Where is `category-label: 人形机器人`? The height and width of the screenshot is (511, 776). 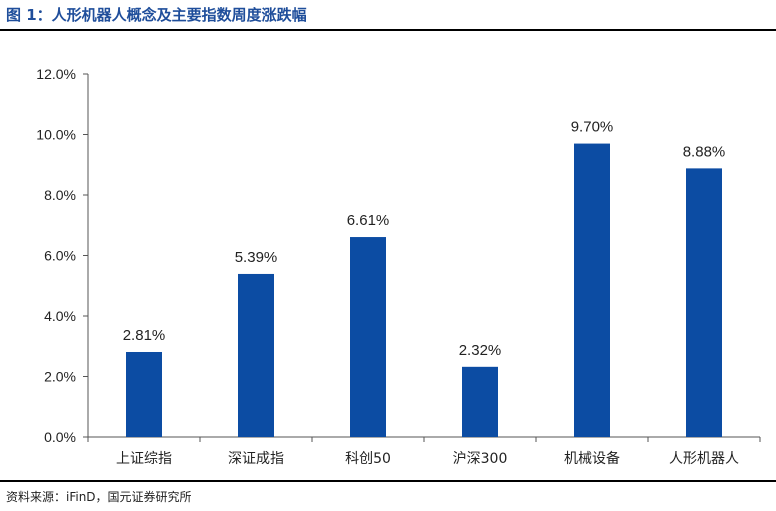 category-label: 人形机器人 is located at coordinates (704, 459).